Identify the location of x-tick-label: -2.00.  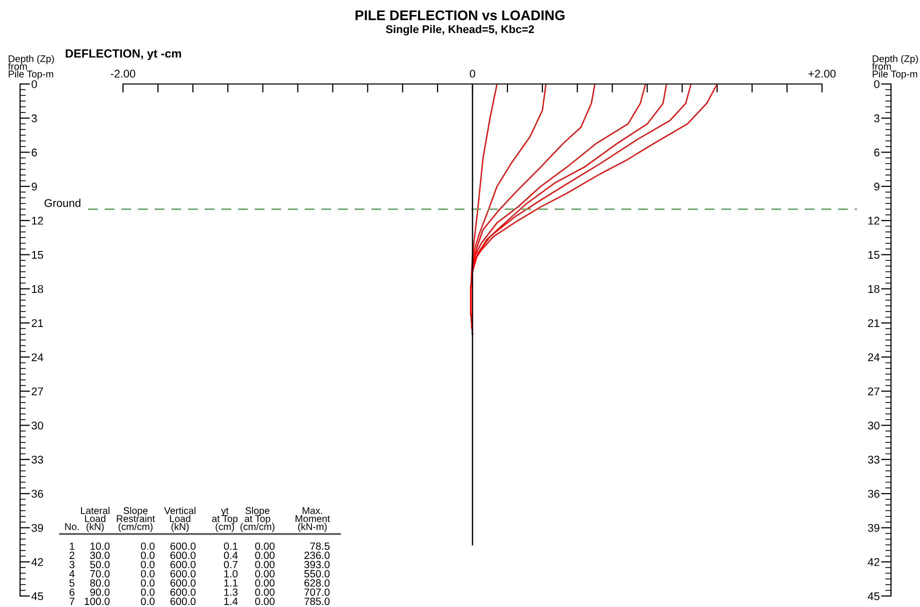
(123, 74).